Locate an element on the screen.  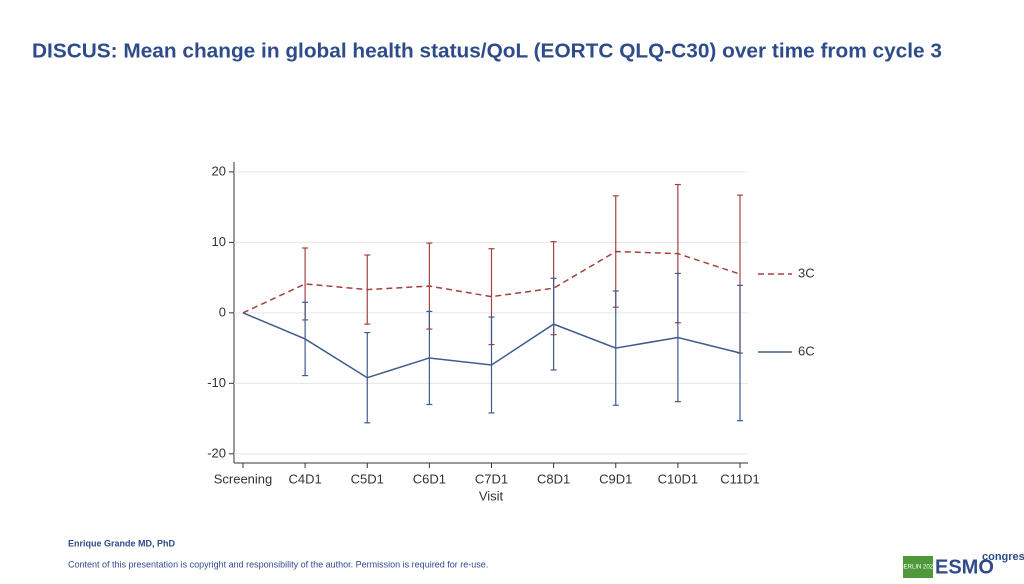
y-tick-label: 10 is located at coordinates (219, 241).